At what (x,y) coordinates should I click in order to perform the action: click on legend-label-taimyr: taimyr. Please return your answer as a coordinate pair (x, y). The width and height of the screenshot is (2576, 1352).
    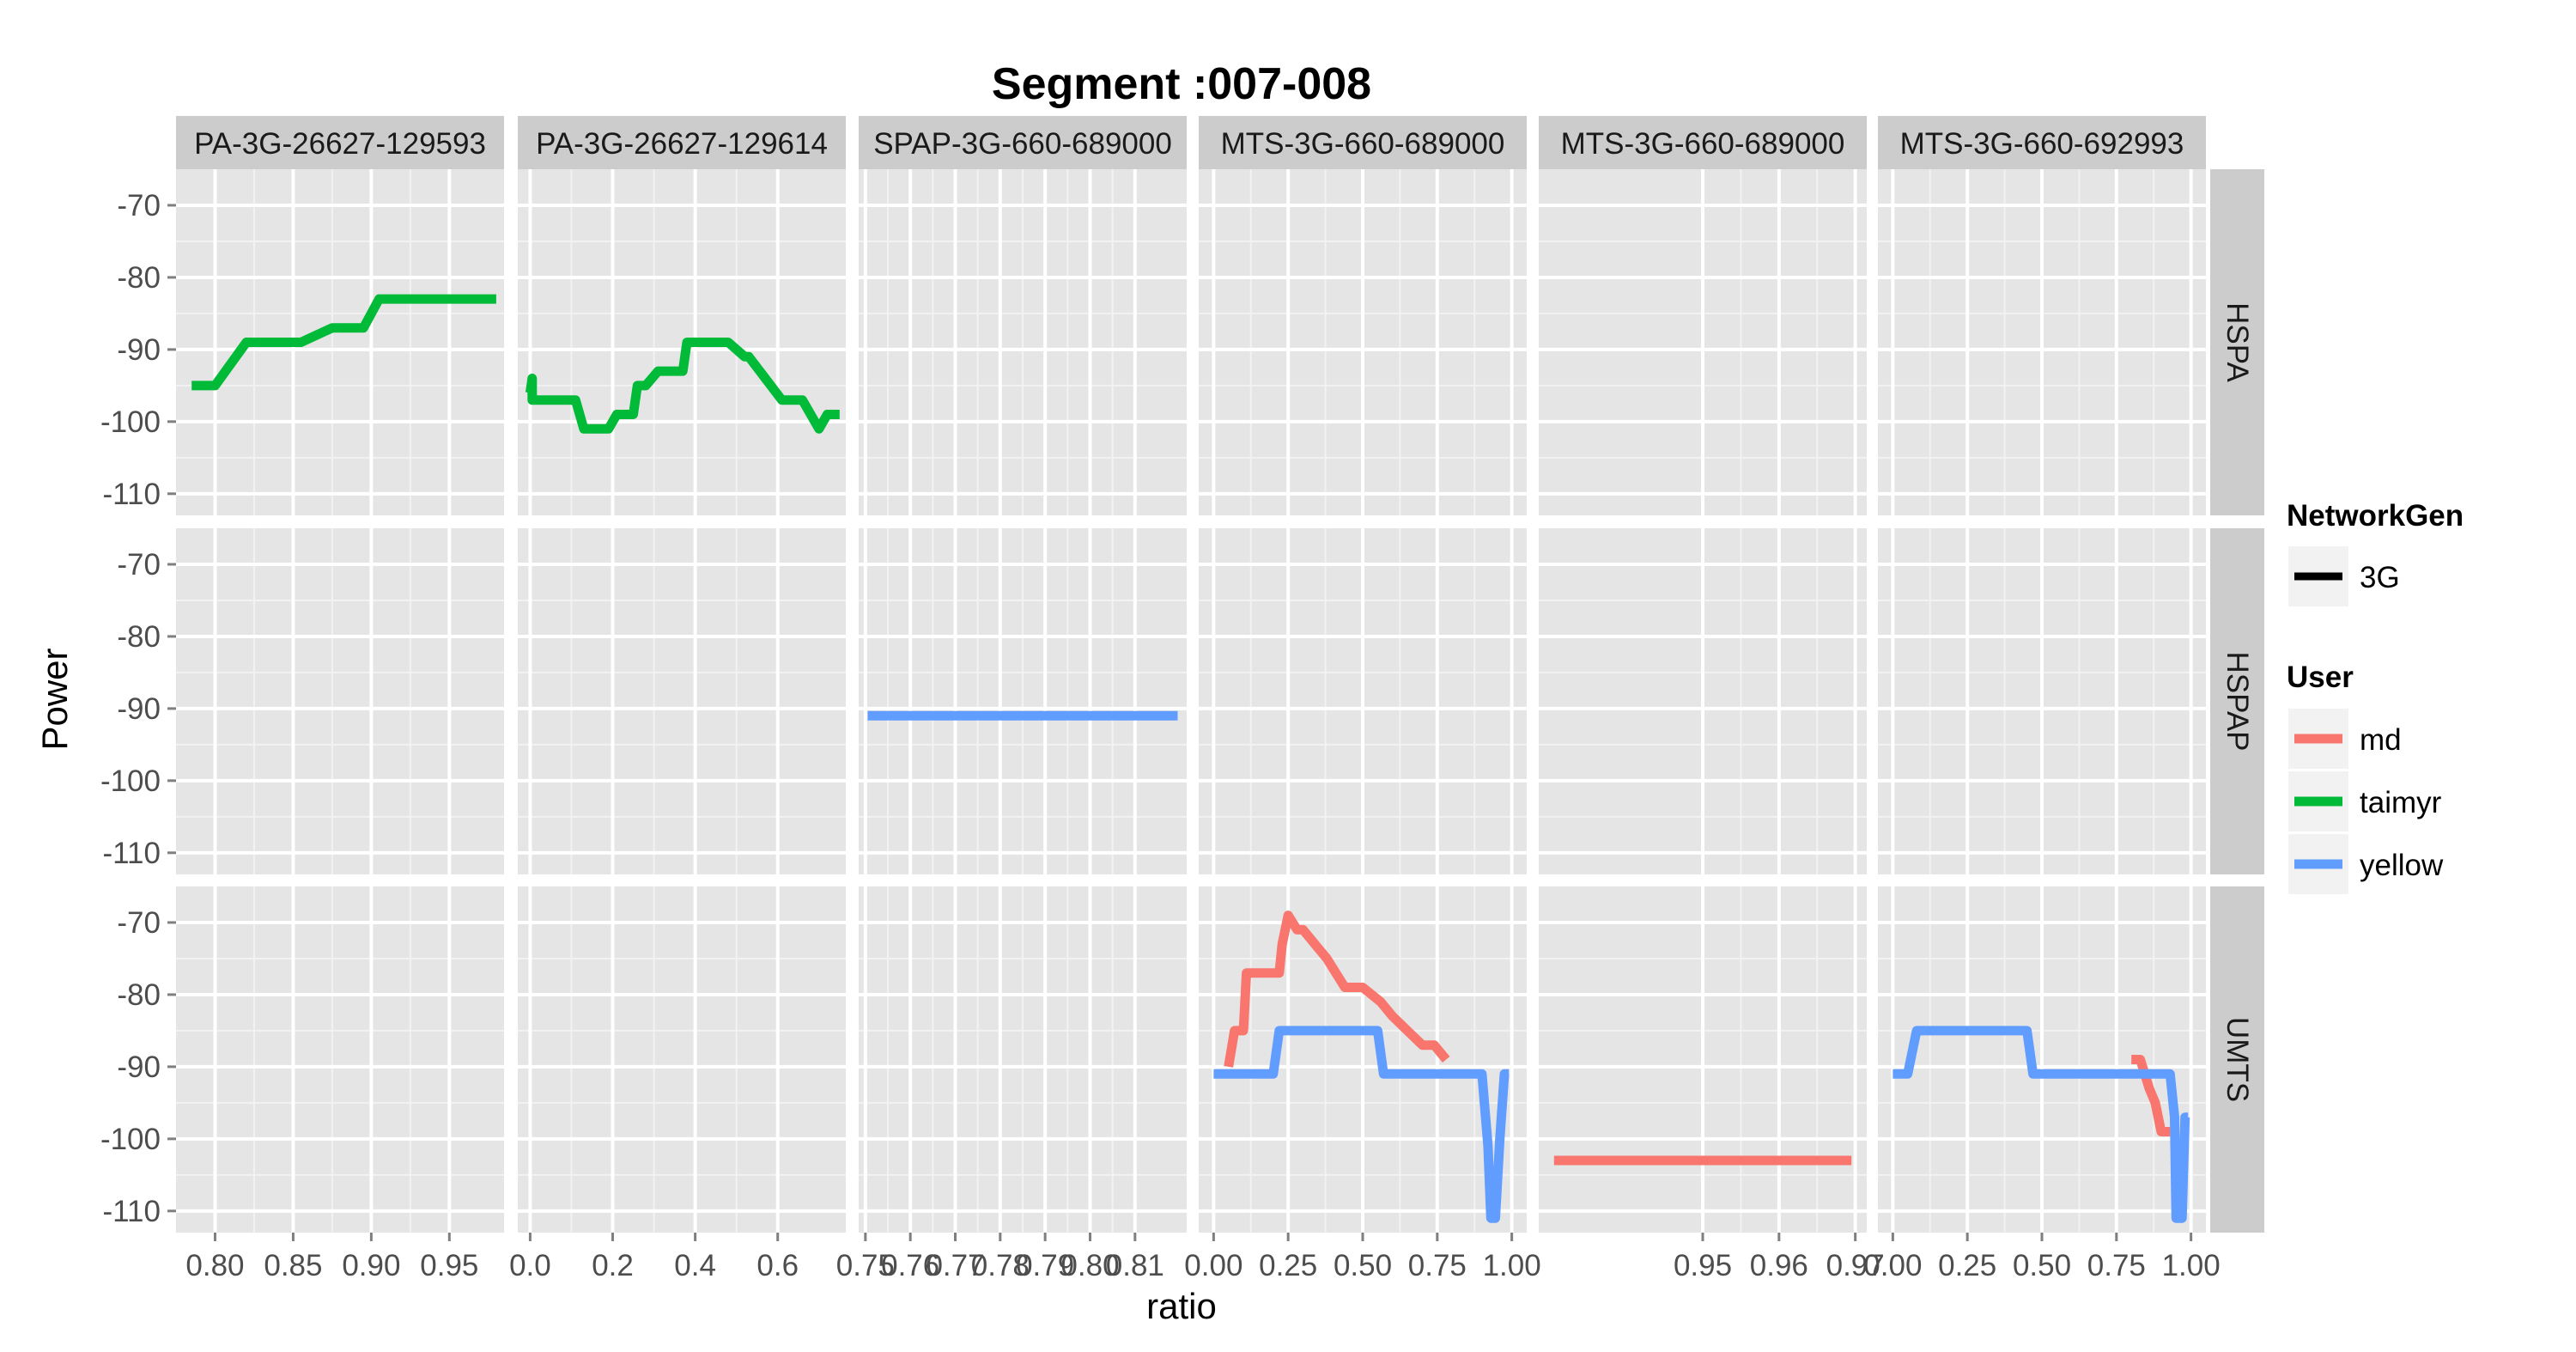
    Looking at the image, I should click on (2401, 802).